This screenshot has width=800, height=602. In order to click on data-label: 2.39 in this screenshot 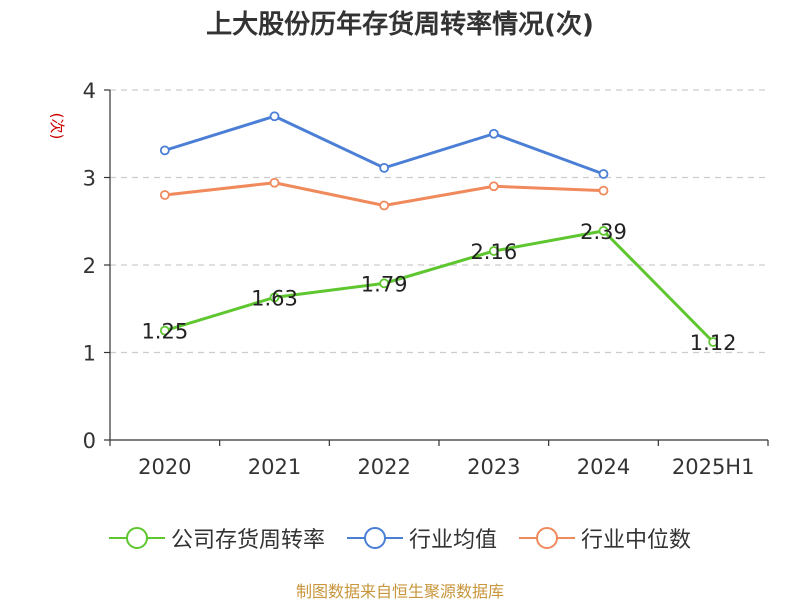, I will do `click(603, 232)`.